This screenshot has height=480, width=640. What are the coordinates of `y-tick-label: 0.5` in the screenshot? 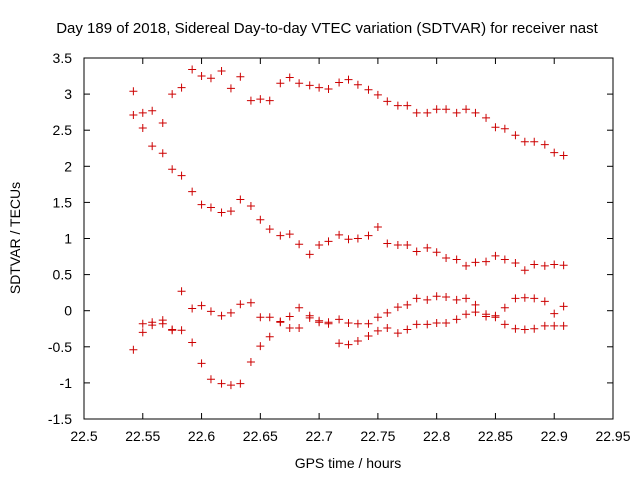 It's located at (63, 275).